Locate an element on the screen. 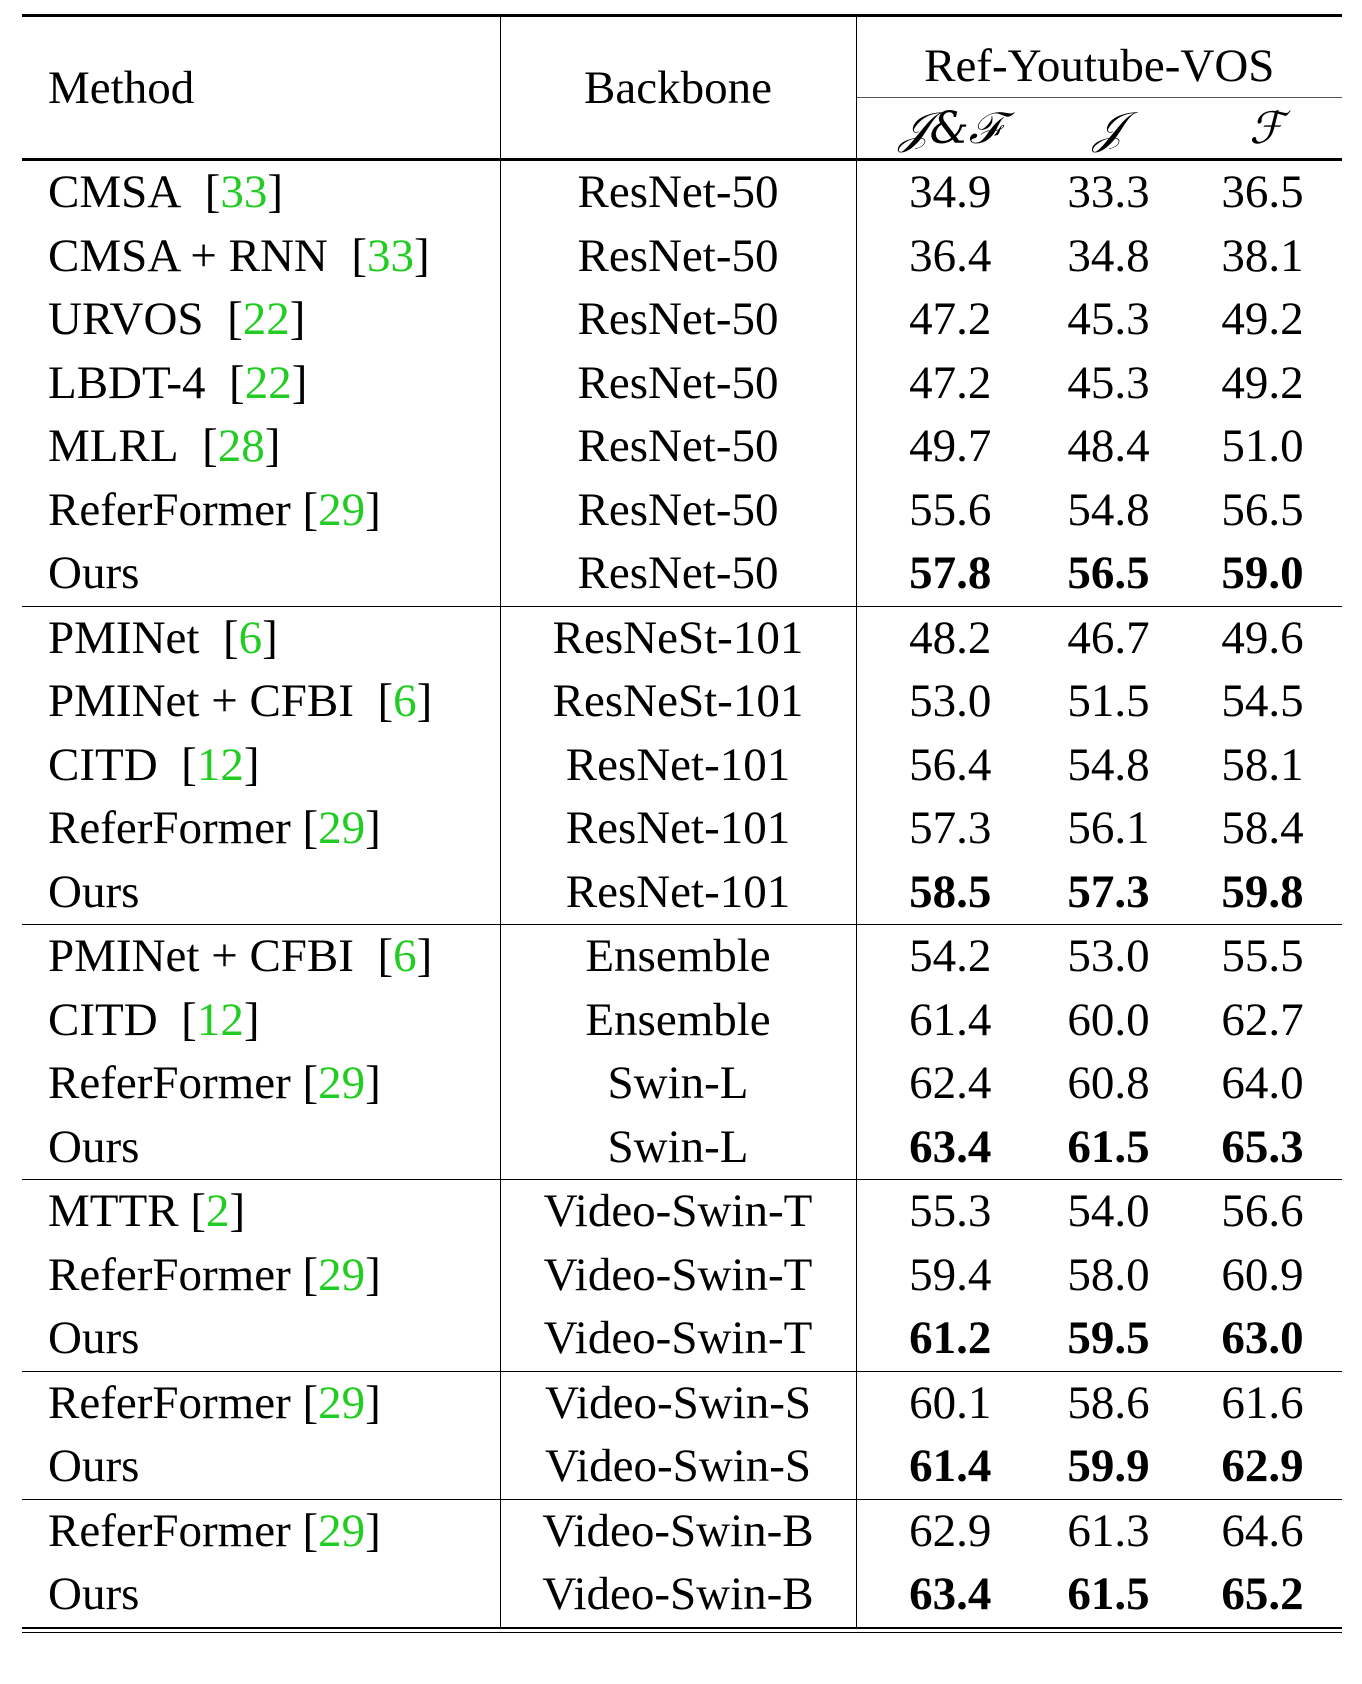 Image resolution: width=1362 pixels, height=1684 pixels. f-value: 59.8 is located at coordinates (1262, 891).